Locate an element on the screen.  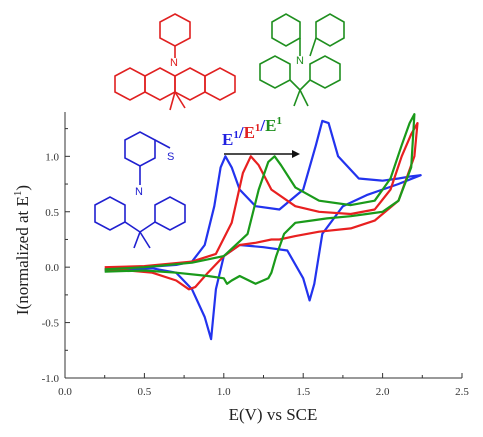
svg-text: S is located at coordinates (170, 157).